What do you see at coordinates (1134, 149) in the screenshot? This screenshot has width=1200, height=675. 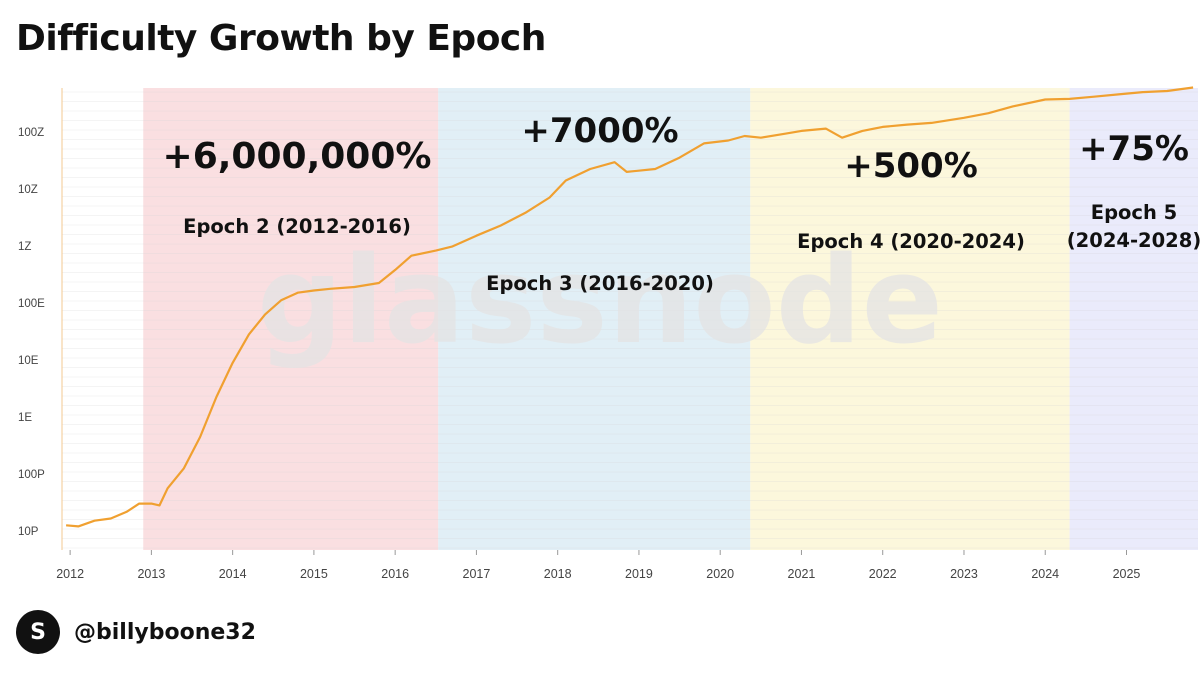 I see `epoch-change-label: +75%` at bounding box center [1134, 149].